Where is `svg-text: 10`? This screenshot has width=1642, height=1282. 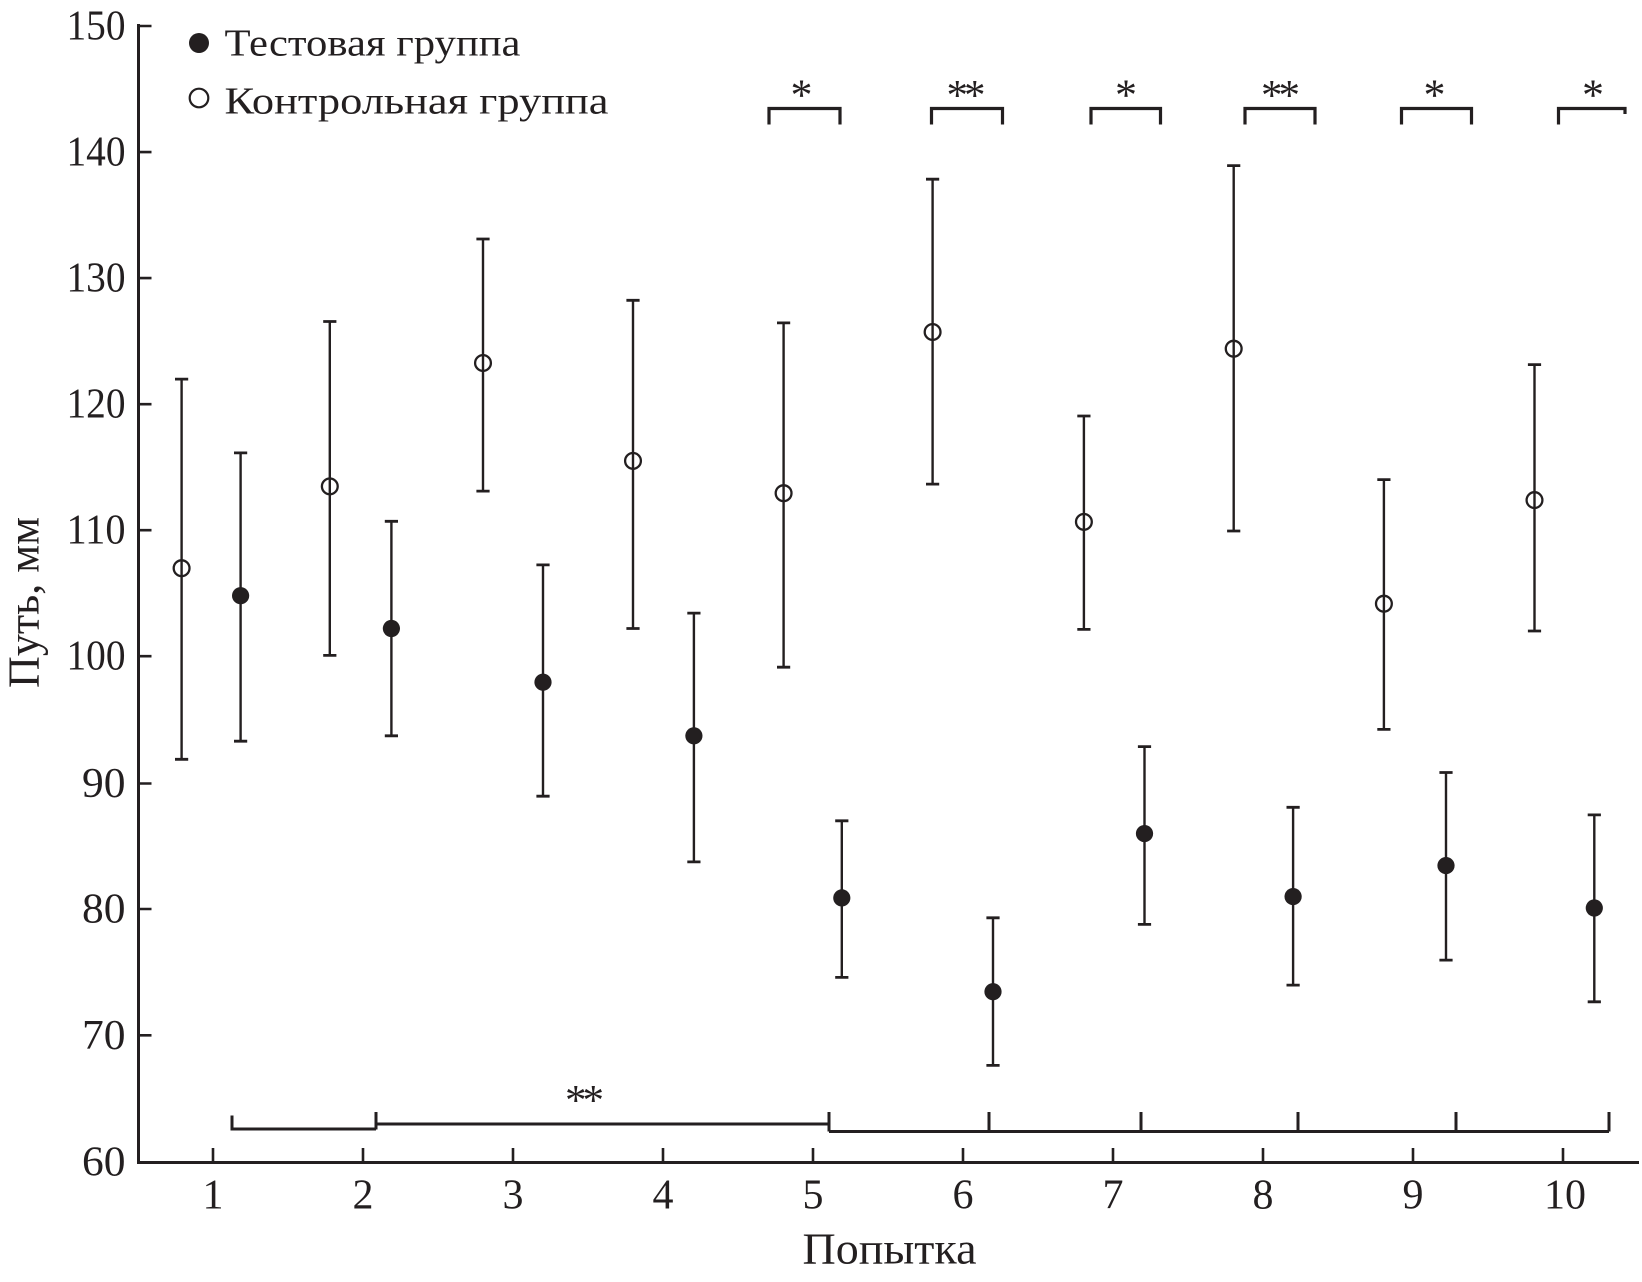
svg-text: 10 is located at coordinates (1565, 1196).